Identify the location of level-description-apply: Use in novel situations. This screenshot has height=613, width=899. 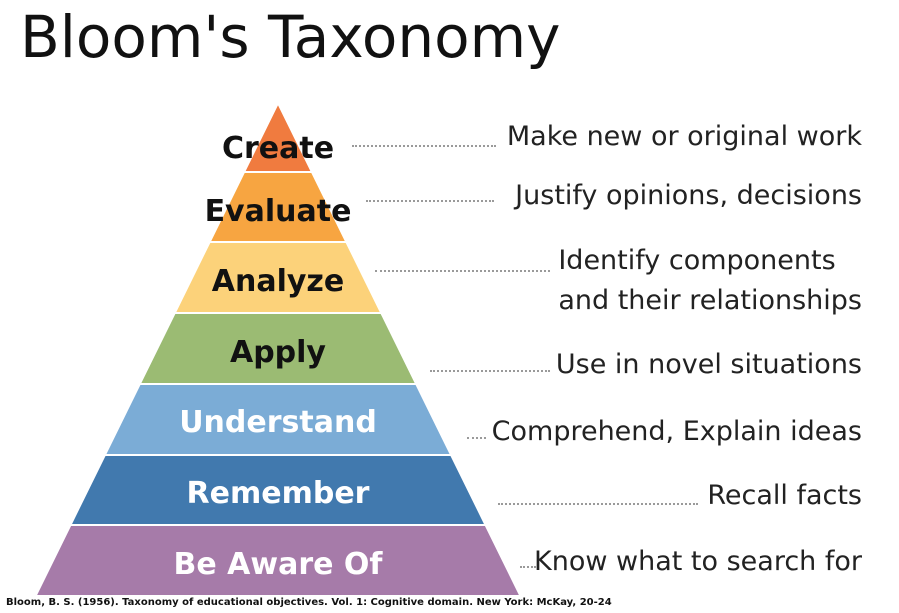
(709, 365).